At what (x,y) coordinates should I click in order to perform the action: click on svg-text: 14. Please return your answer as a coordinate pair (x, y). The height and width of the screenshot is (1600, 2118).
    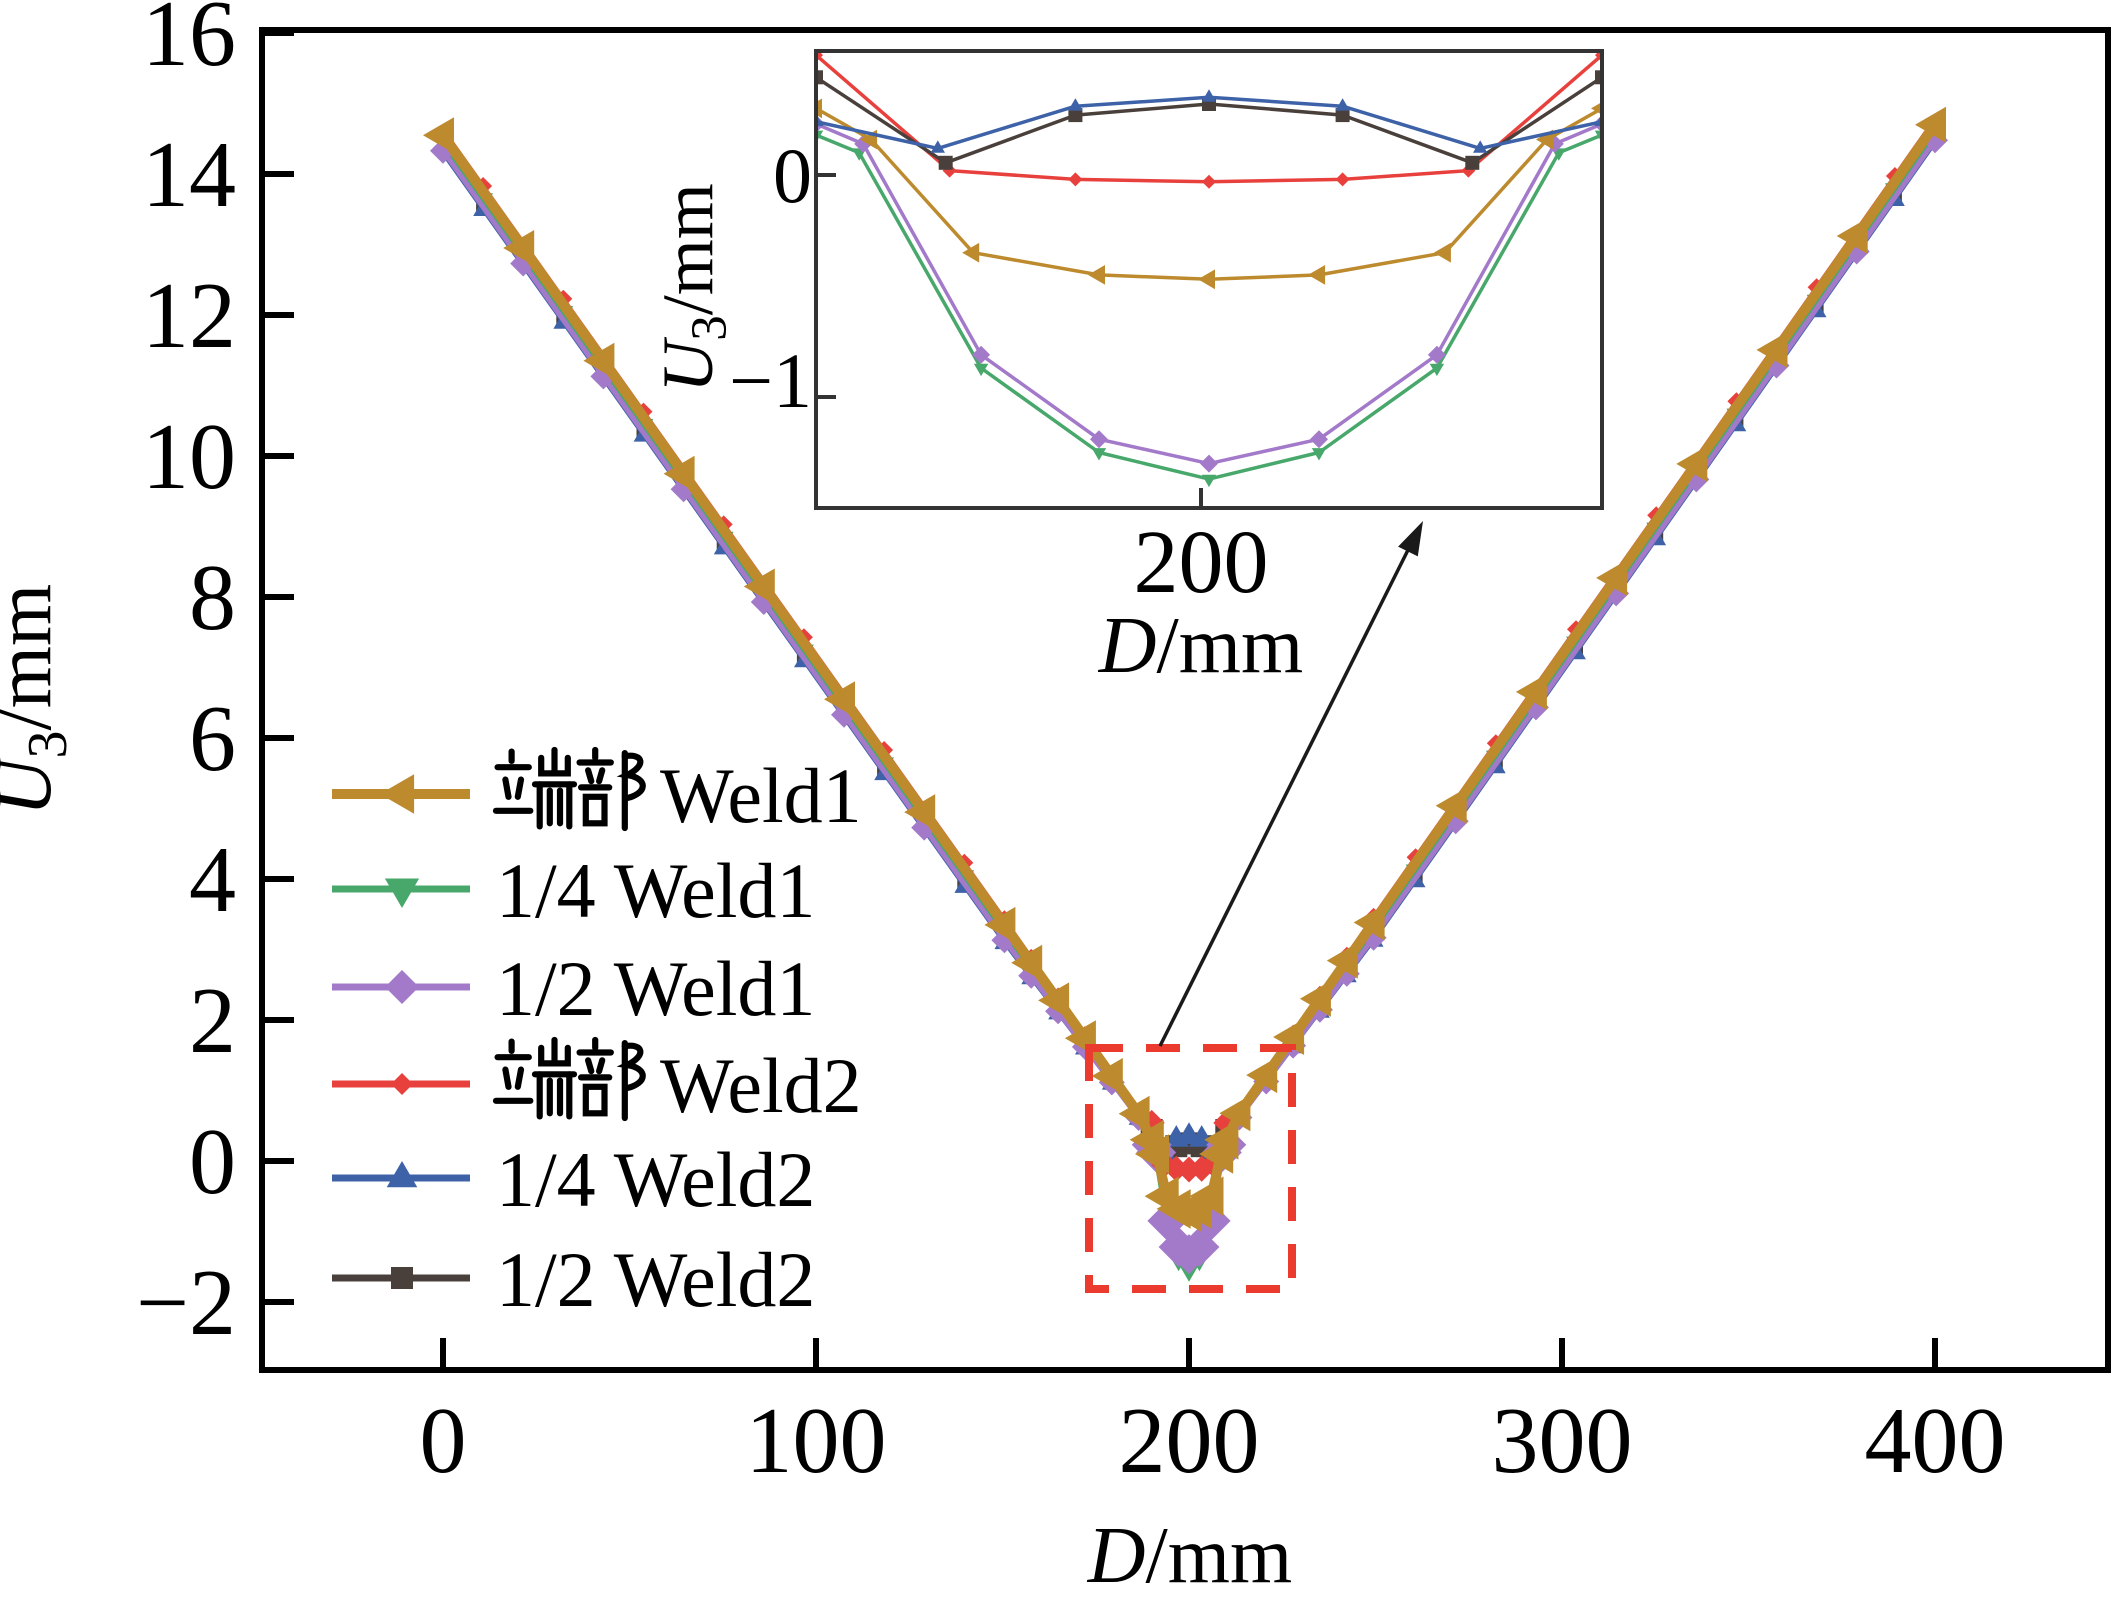
    Looking at the image, I should click on (189, 175).